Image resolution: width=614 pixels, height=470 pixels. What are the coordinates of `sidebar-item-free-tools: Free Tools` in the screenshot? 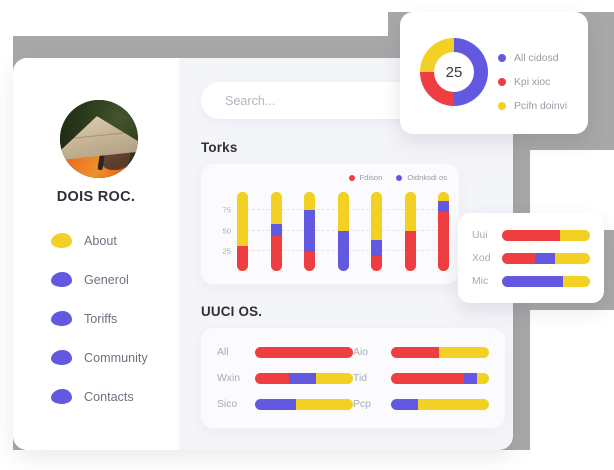 It's located at (96, 446).